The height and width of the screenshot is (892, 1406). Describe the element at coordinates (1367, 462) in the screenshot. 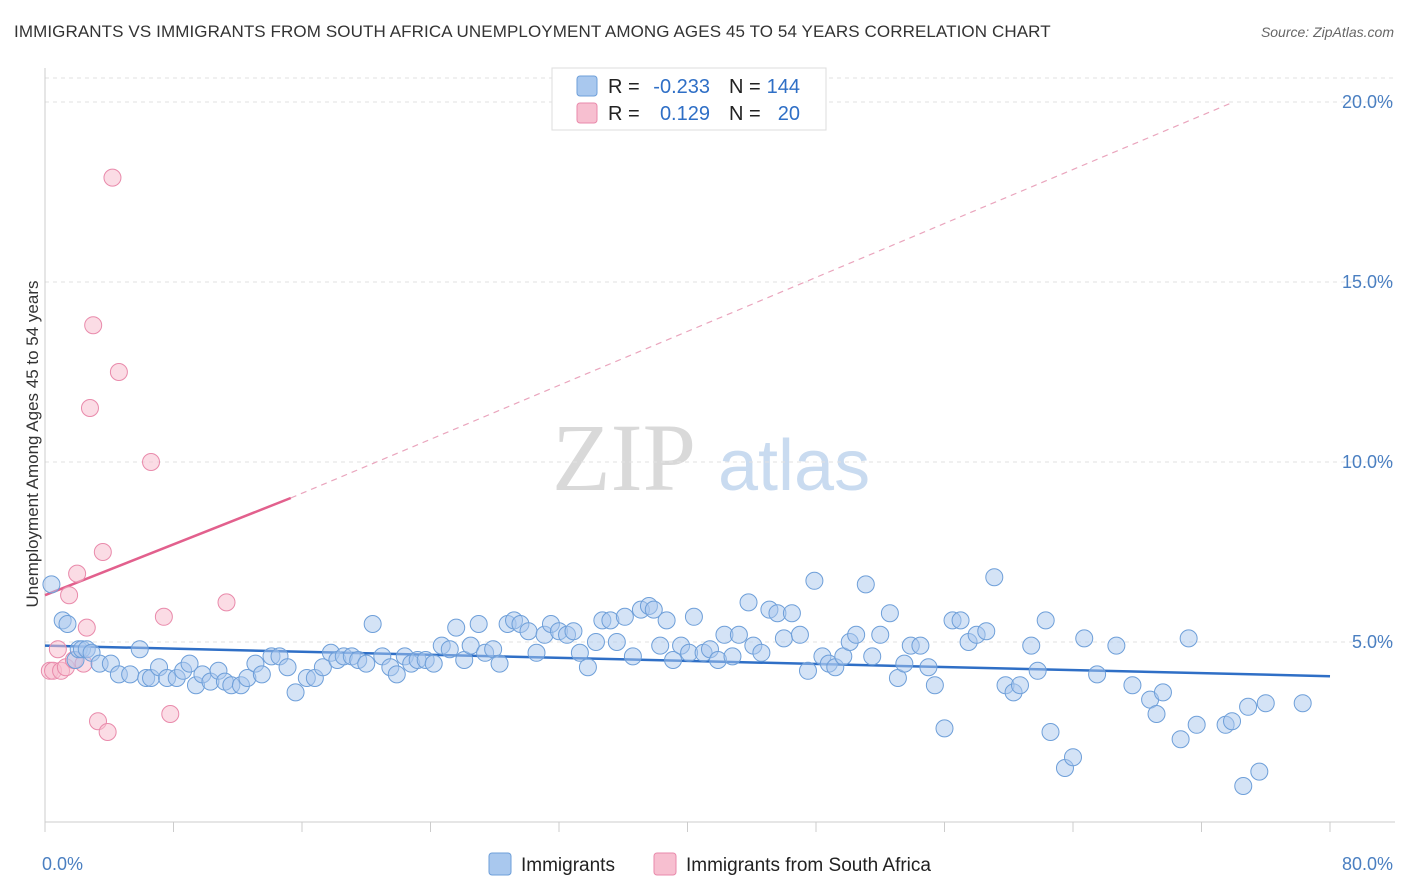

I see `y-tick-label-1: 10.0%` at that location.